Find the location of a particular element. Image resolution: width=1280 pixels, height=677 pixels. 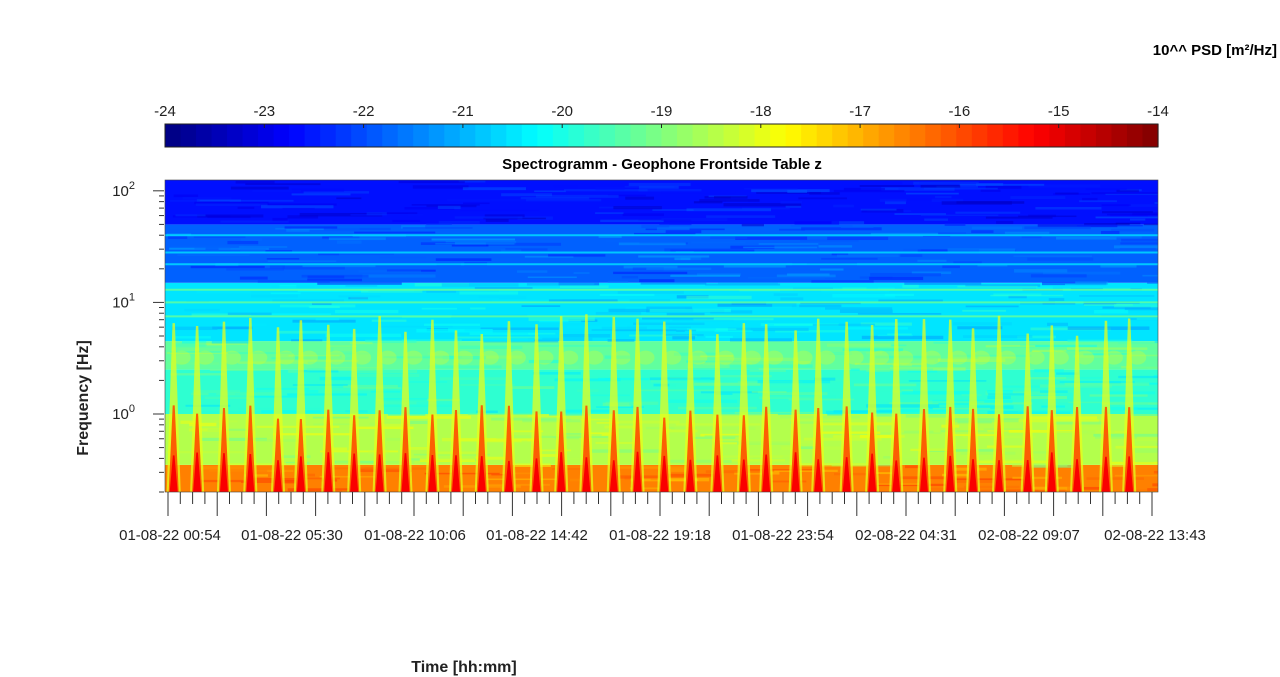

y-tick-label: 101 is located at coordinates (123, 301).